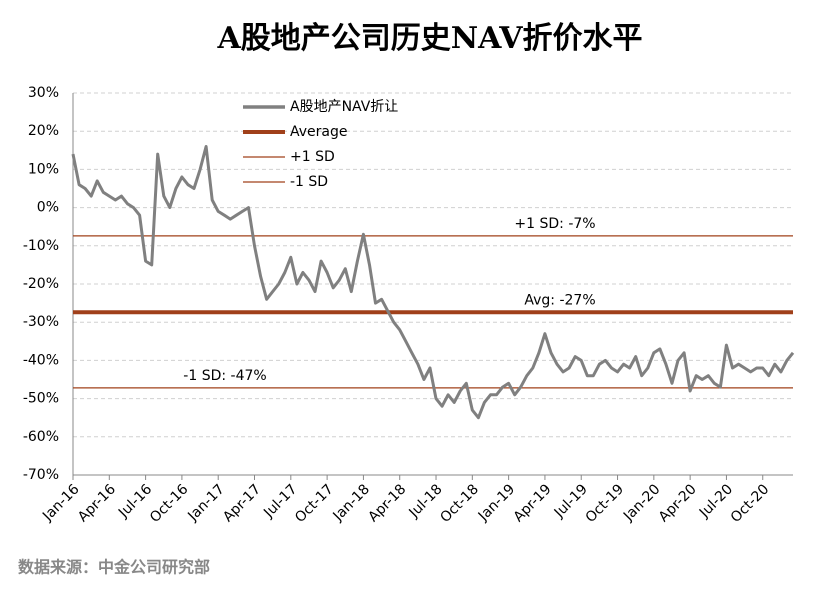 Image resolution: width=840 pixels, height=594 pixels. What do you see at coordinates (41, 322) in the screenshot?
I see `y-tick-label: -30%` at bounding box center [41, 322].